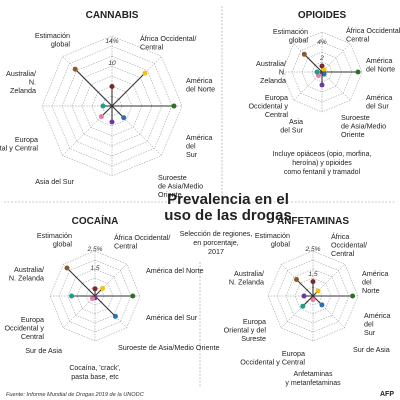  I want to click on subtitle-line2: en porcentaje,, so click(216, 242).